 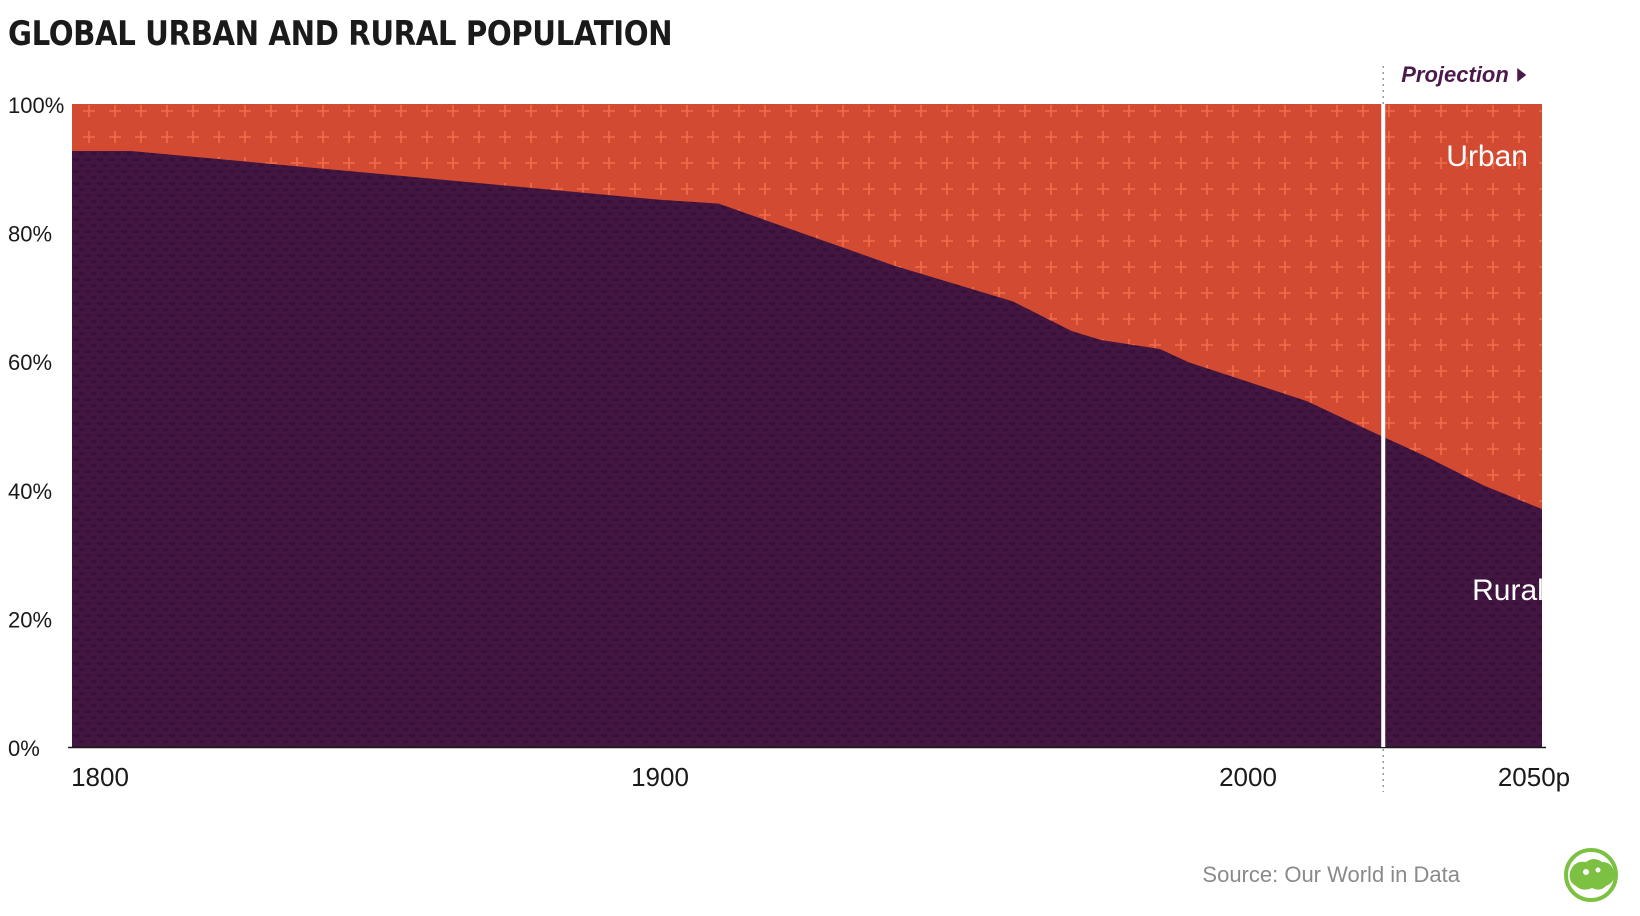 I want to click on play-arrow-icon, so click(x=1522, y=75).